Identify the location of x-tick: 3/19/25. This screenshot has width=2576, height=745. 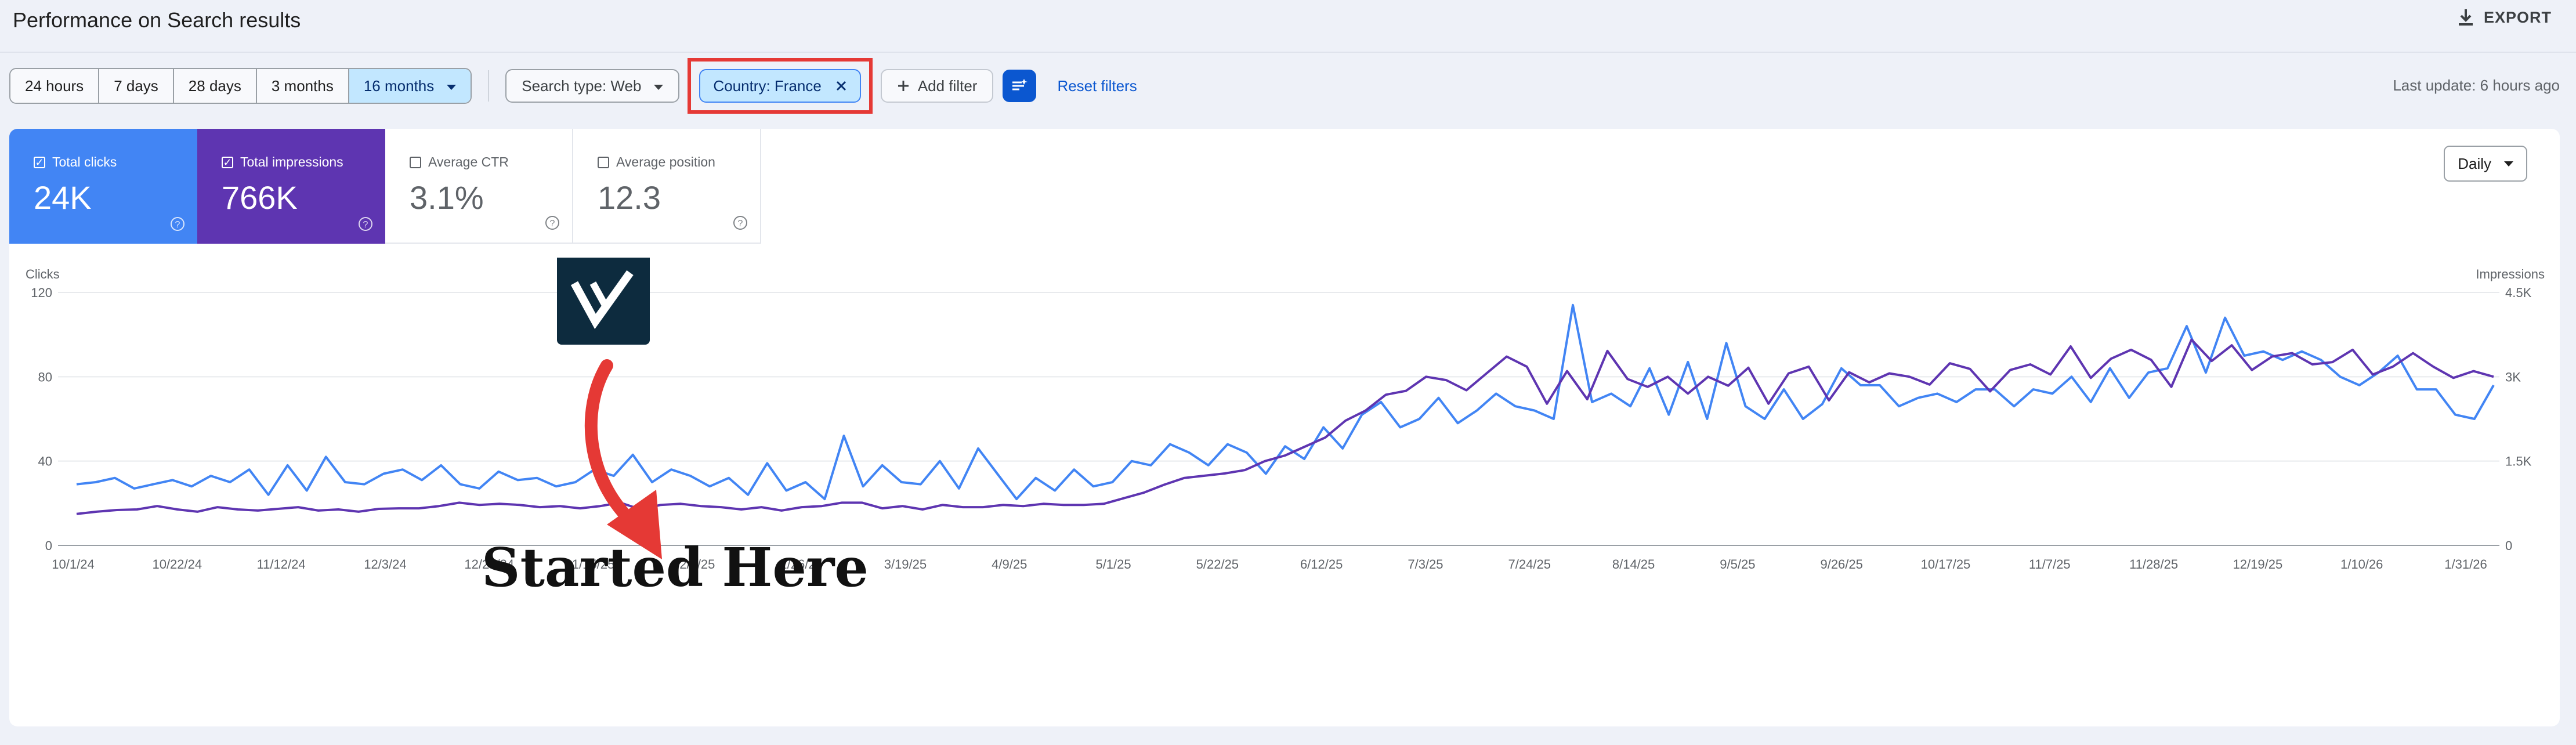
(905, 564).